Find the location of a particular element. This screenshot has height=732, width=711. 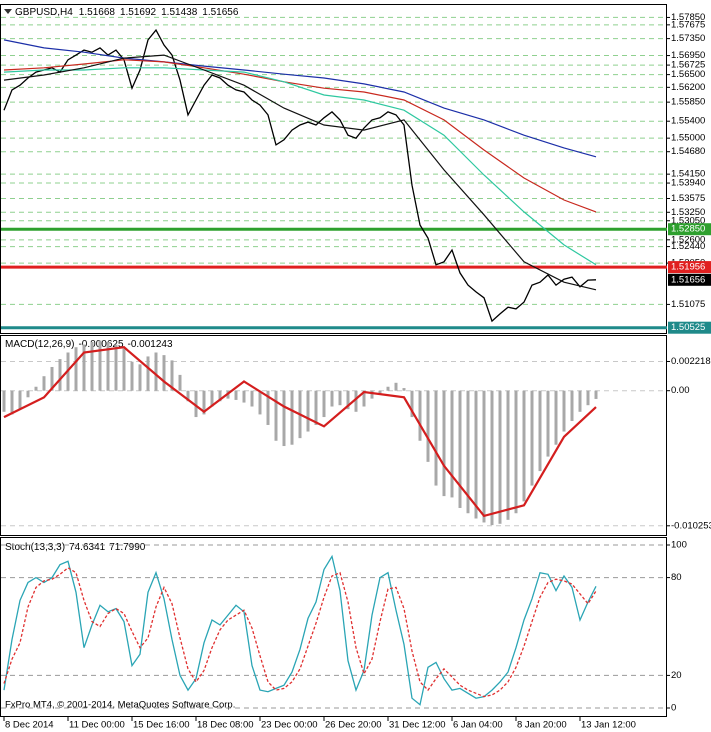

level-label: 1.52850 is located at coordinates (688, 229).